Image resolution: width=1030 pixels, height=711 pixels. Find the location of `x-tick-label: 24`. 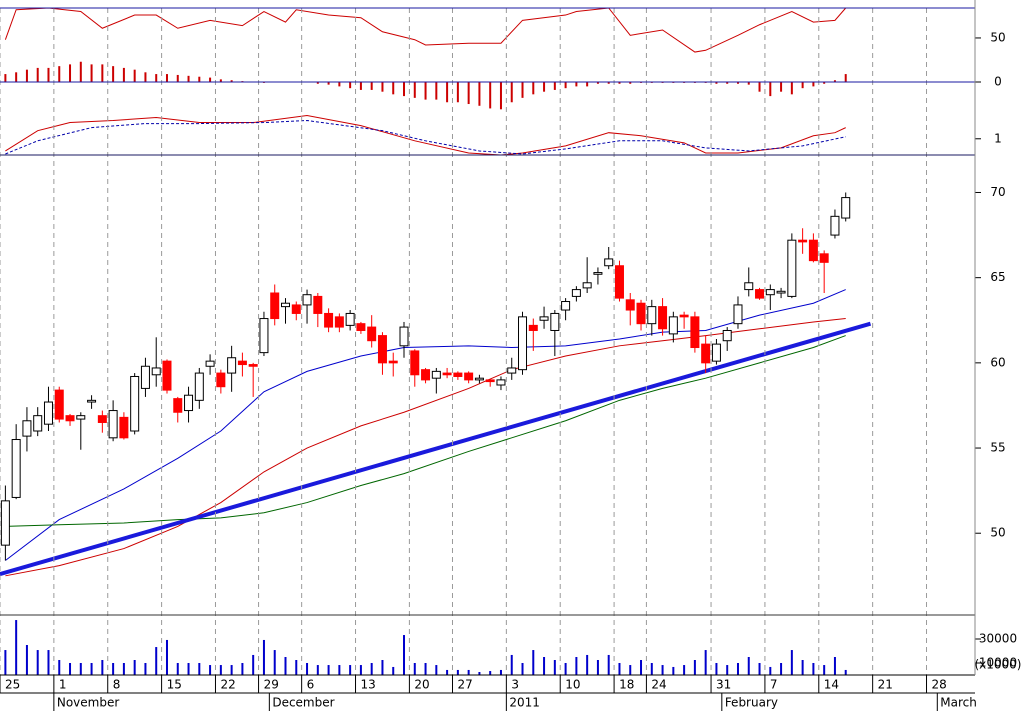

x-tick-label: 24 is located at coordinates (658, 685).